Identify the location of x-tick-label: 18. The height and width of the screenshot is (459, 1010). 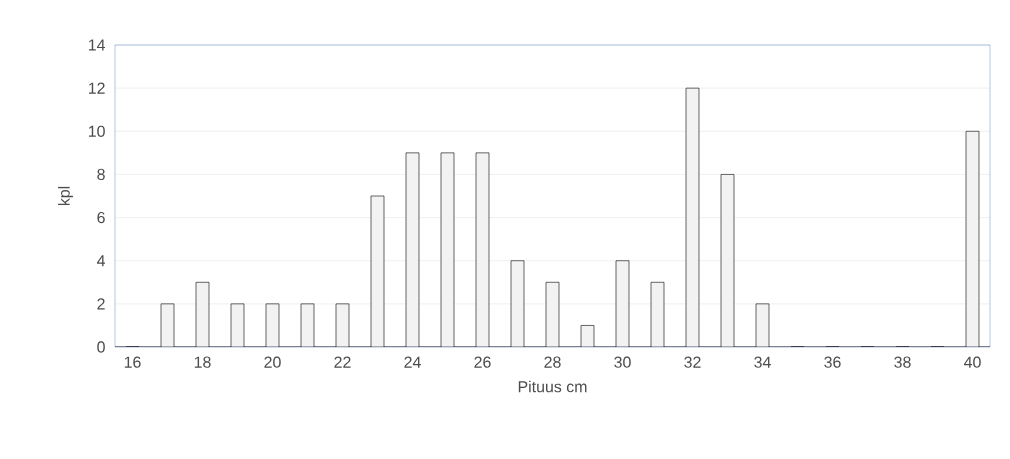
(202, 362).